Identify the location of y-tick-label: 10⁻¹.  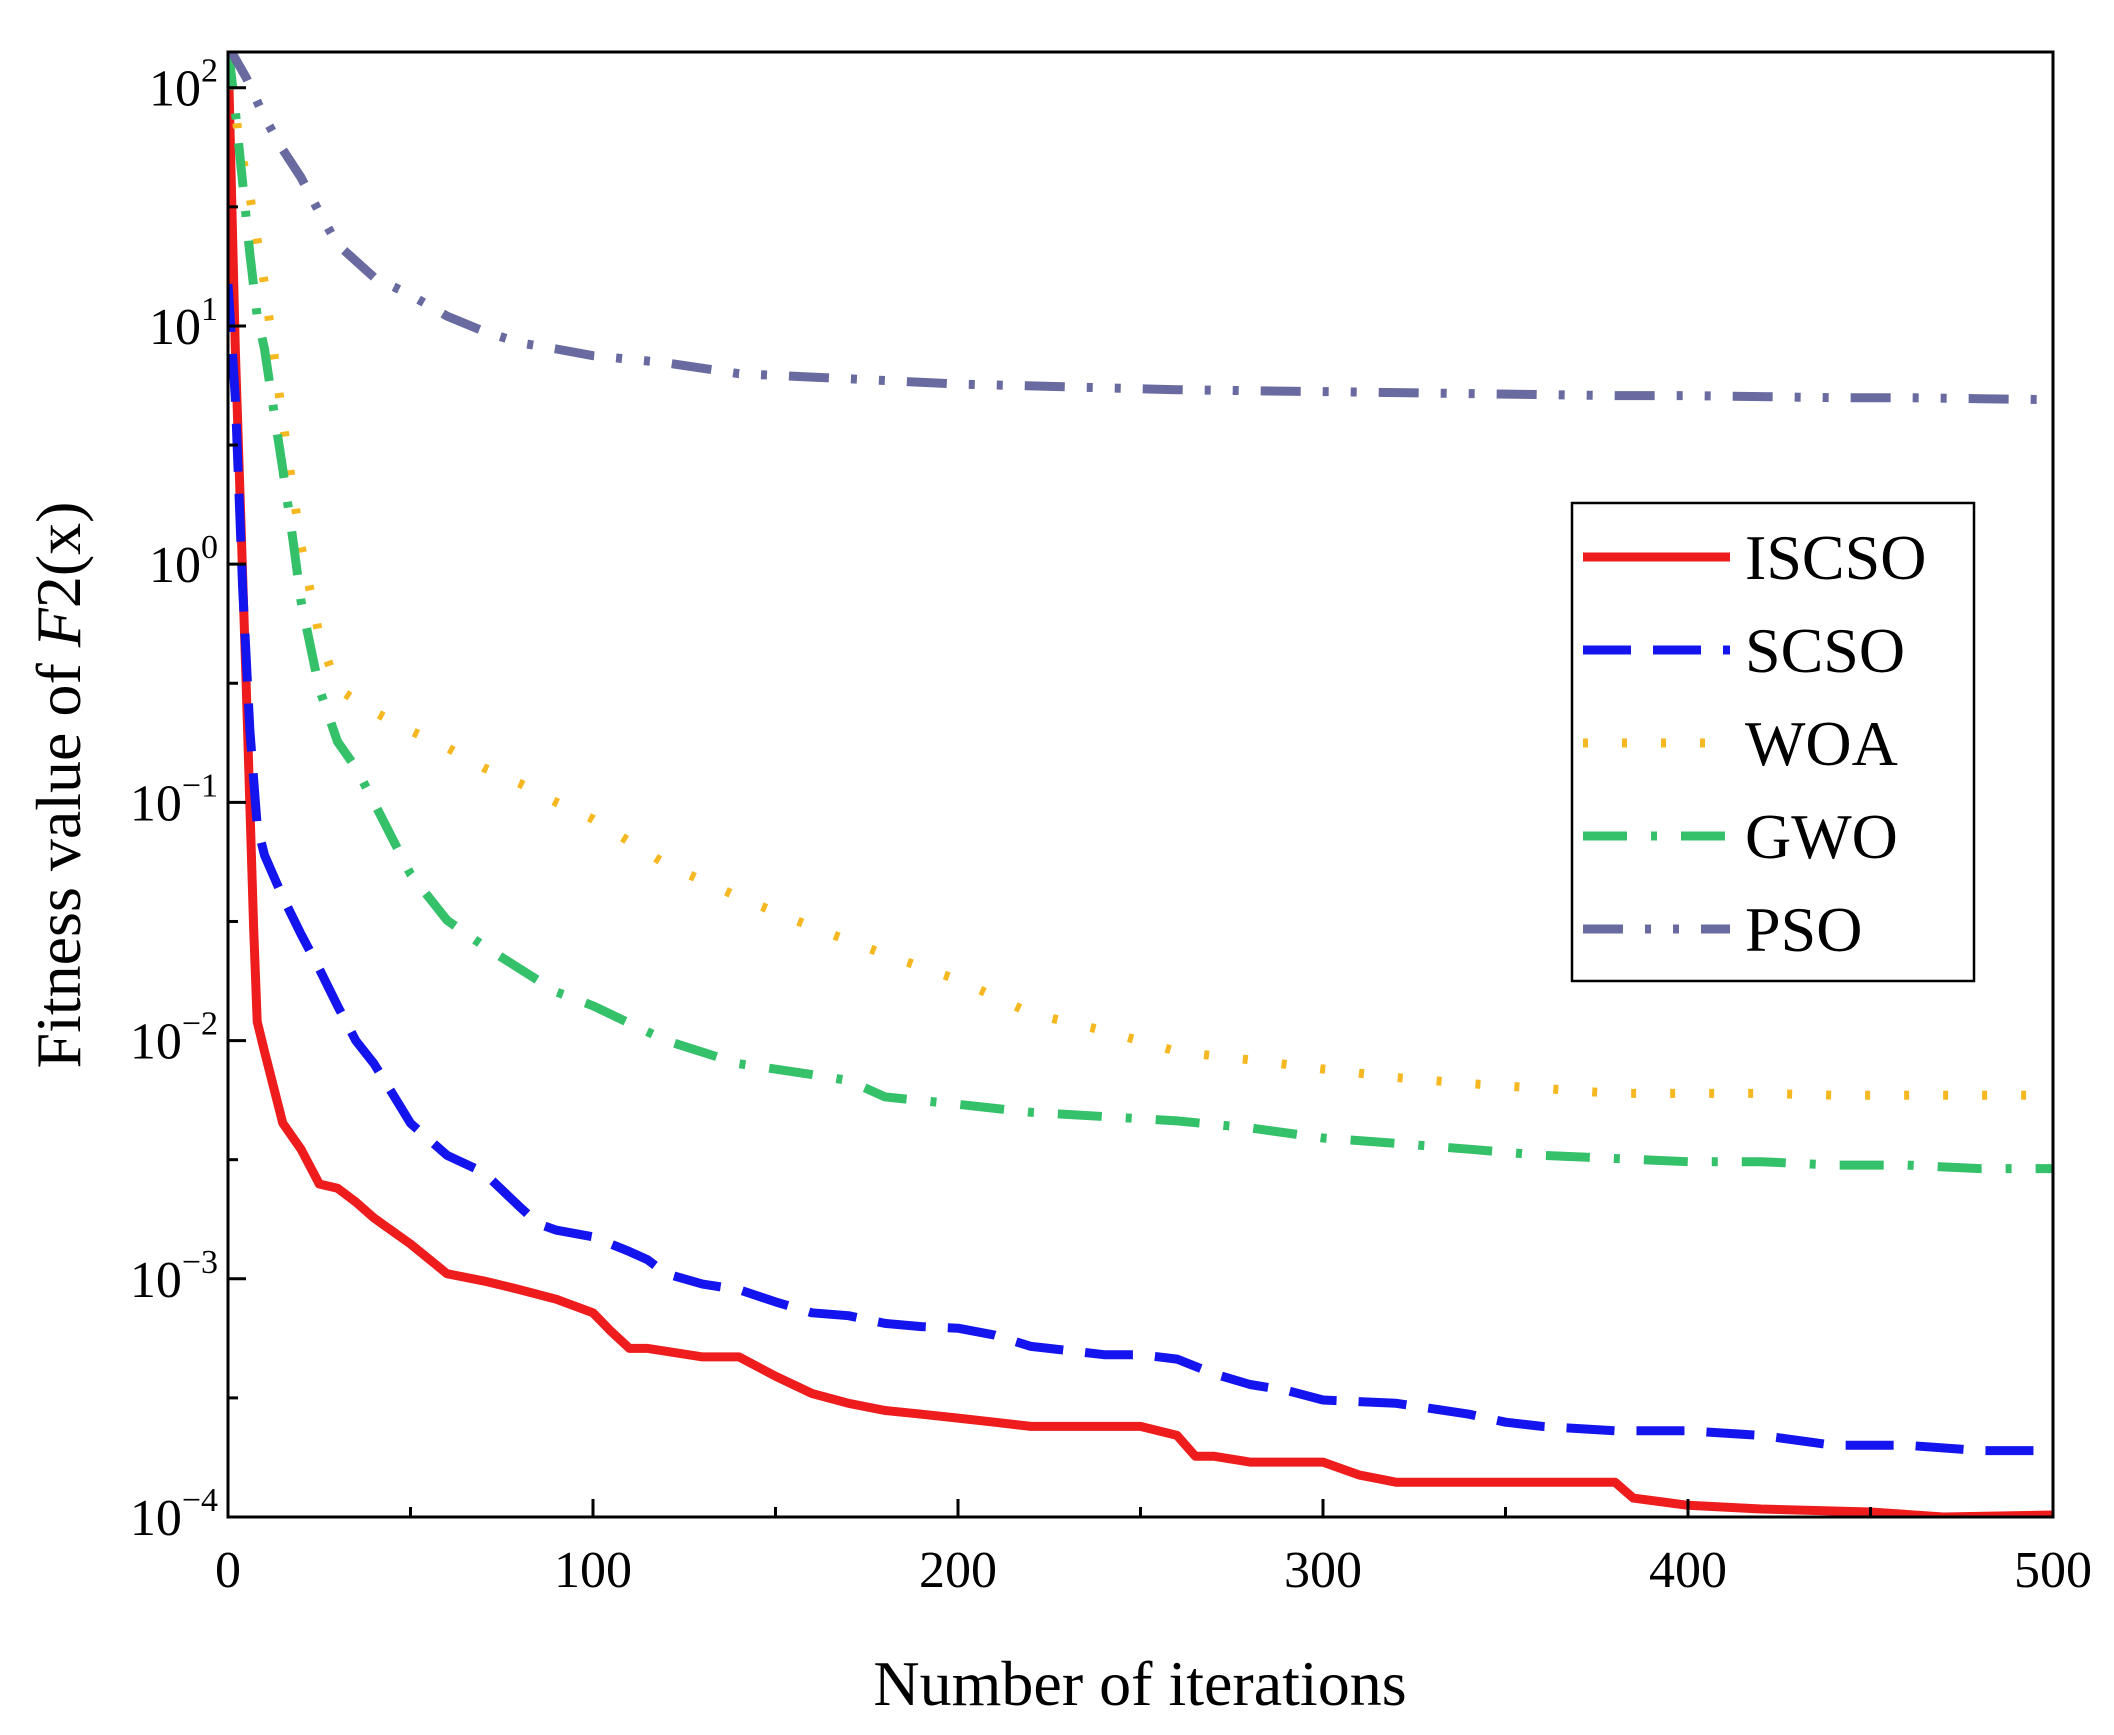
(174, 799).